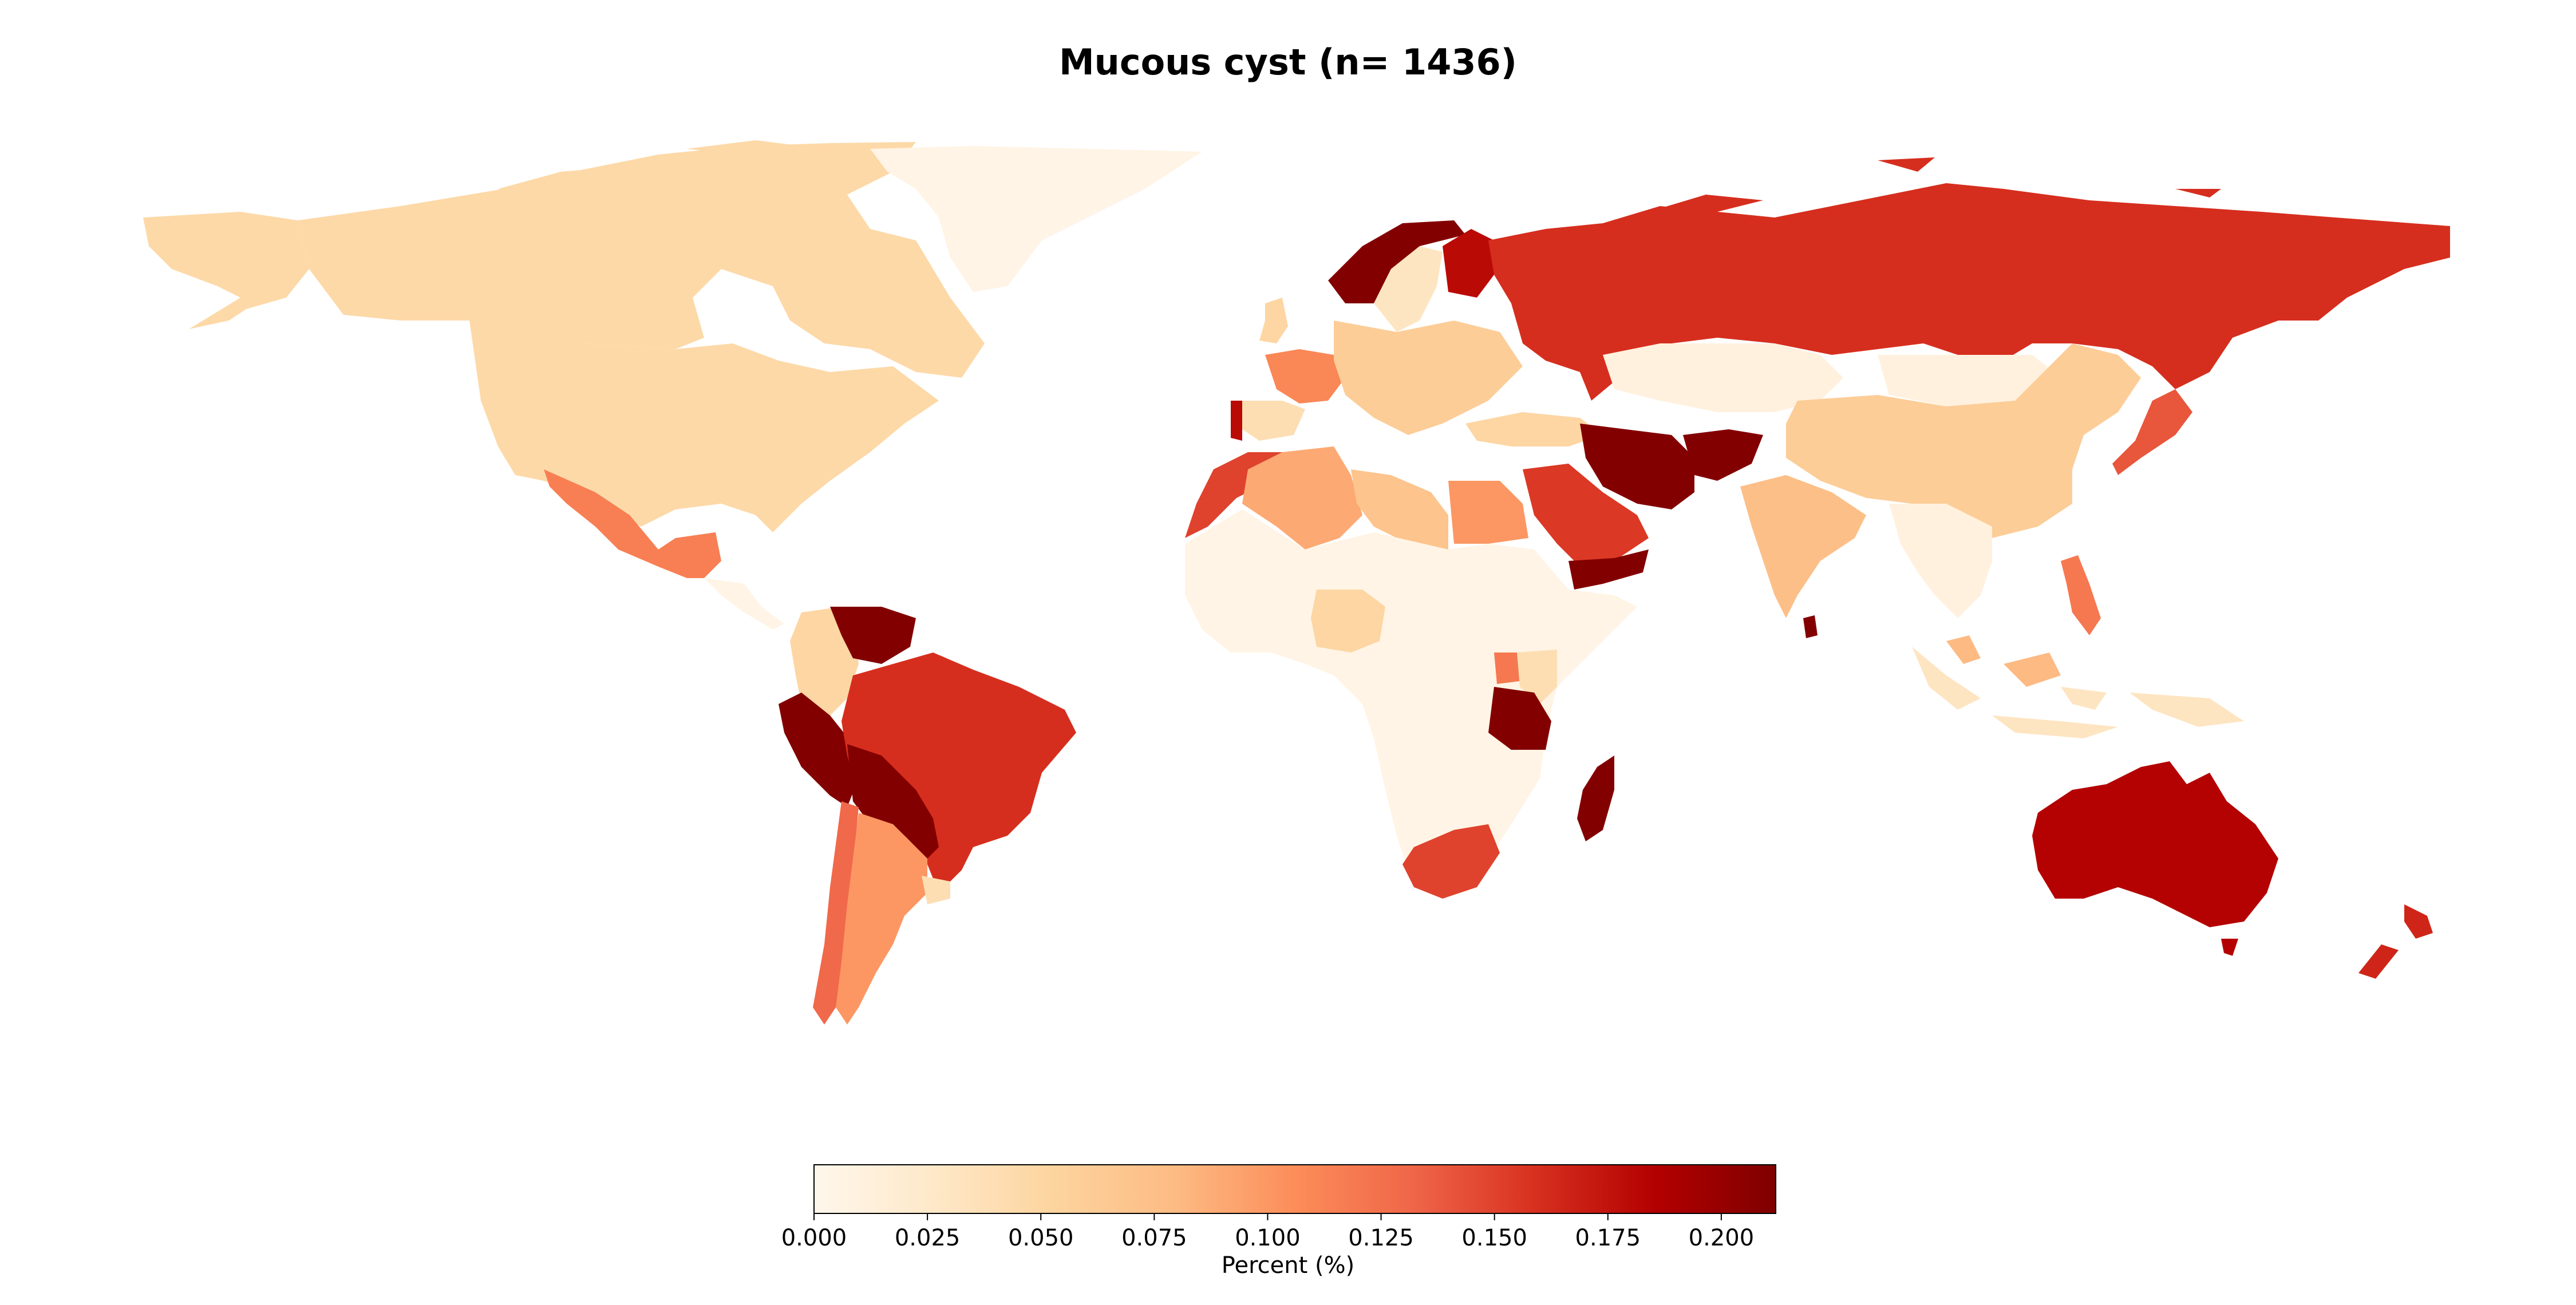  Describe the element at coordinates (2155, 844) in the screenshot. I see `region-australia` at that location.